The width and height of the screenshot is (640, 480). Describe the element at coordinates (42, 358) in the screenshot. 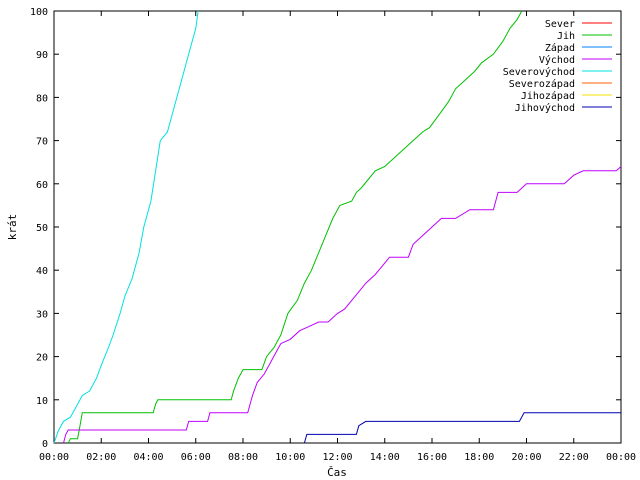

I see `y-tick-label: 20` at that location.